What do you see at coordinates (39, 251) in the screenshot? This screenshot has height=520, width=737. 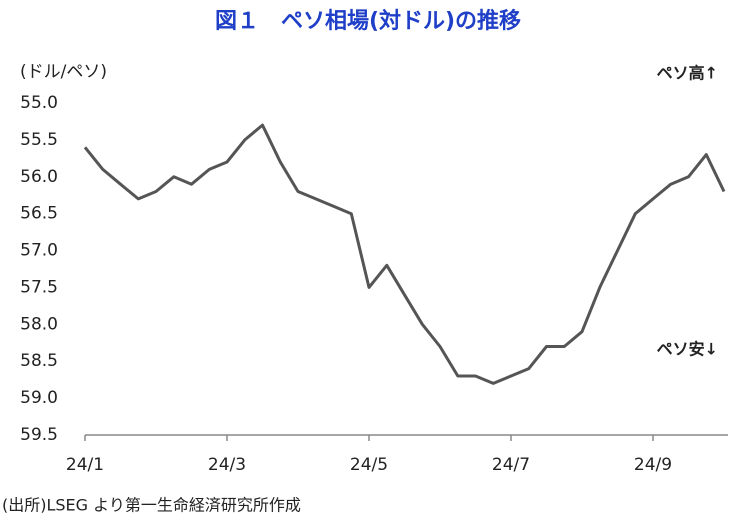 I see `y-tick-label: 57.0` at bounding box center [39, 251].